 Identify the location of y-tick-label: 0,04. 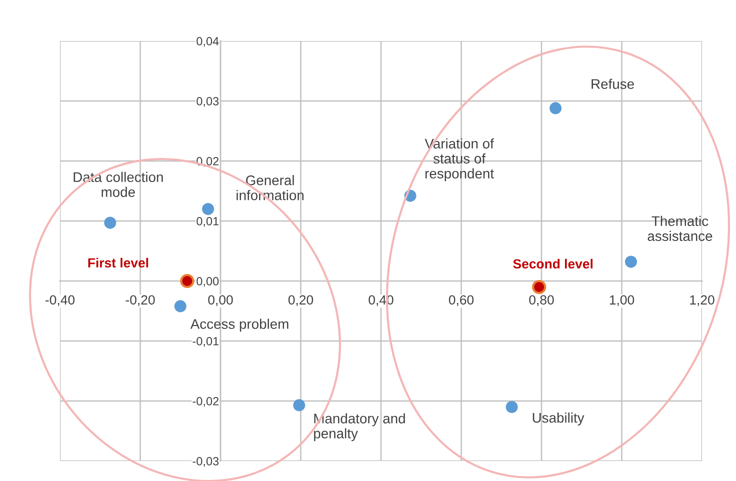
(207, 42).